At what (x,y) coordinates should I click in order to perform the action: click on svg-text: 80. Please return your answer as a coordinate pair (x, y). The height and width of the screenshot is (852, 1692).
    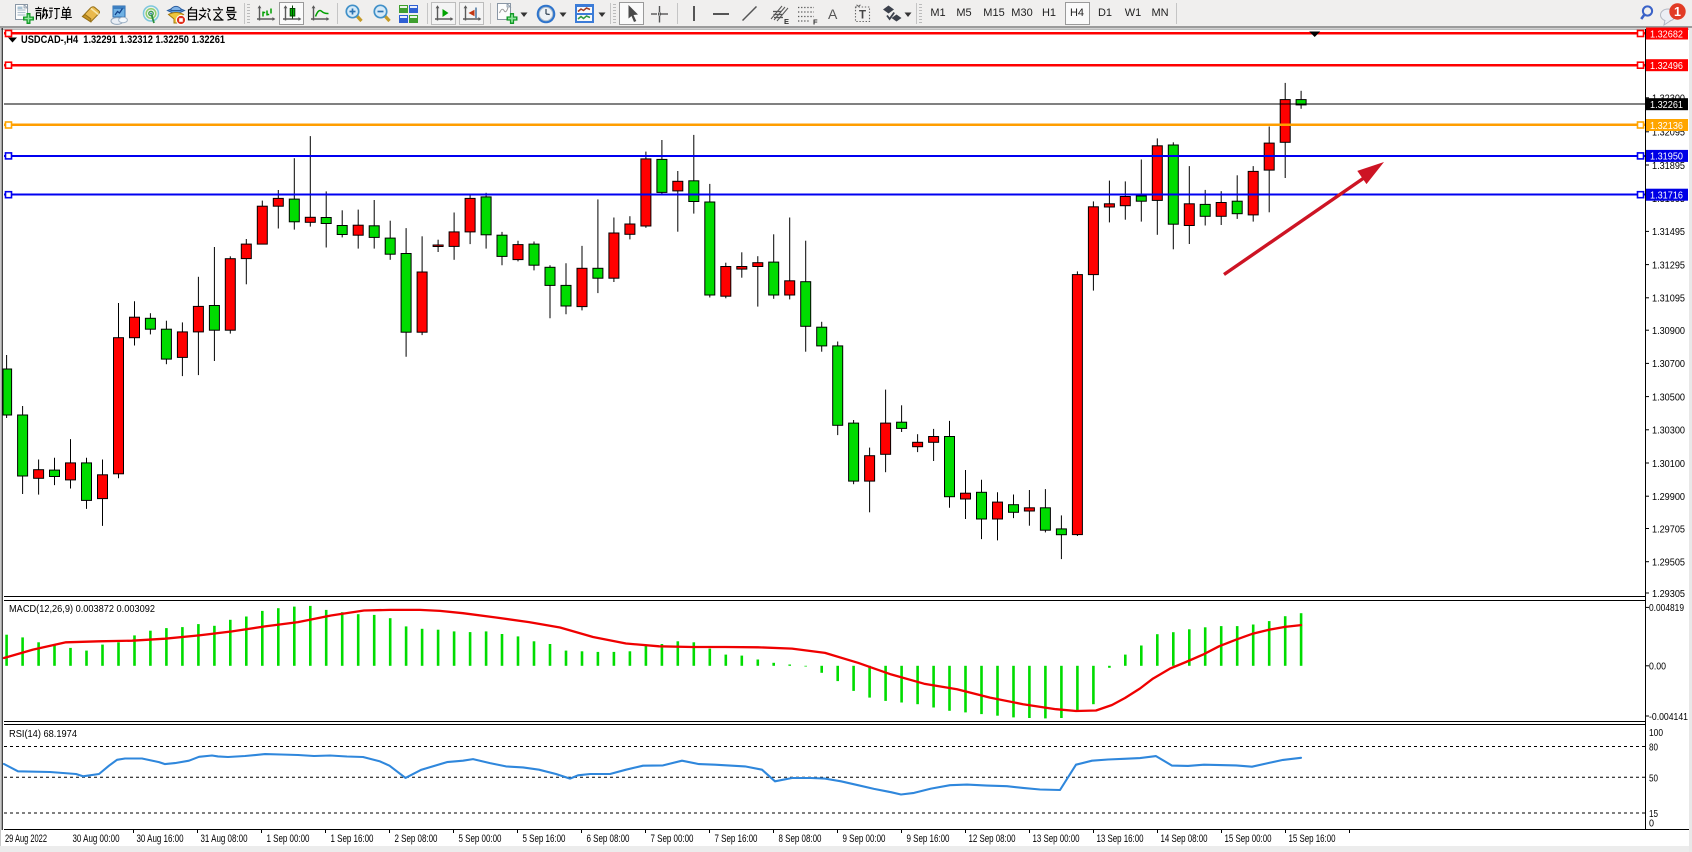
    Looking at the image, I should click on (1653, 748).